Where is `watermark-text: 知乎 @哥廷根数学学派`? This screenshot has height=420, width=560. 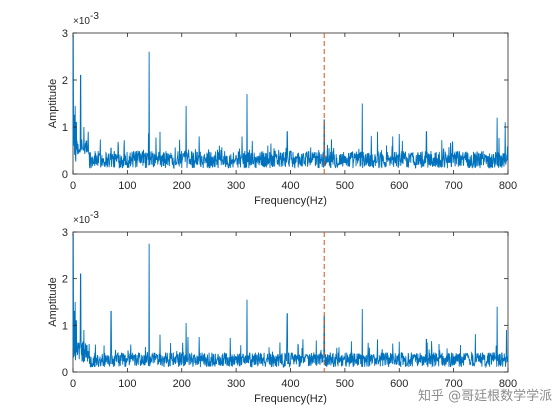 watermark-text: 知乎 @哥廷根数学学派 is located at coordinates (485, 396).